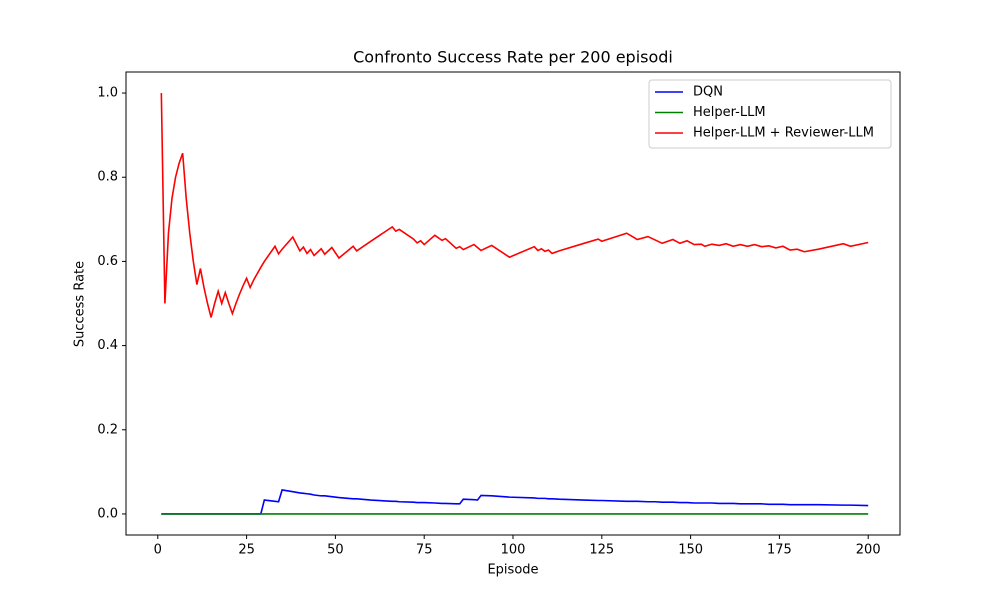 The width and height of the screenshot is (1000, 604). Describe the element at coordinates (107, 261) in the screenshot. I see `y-tick-label: 0.6` at that location.